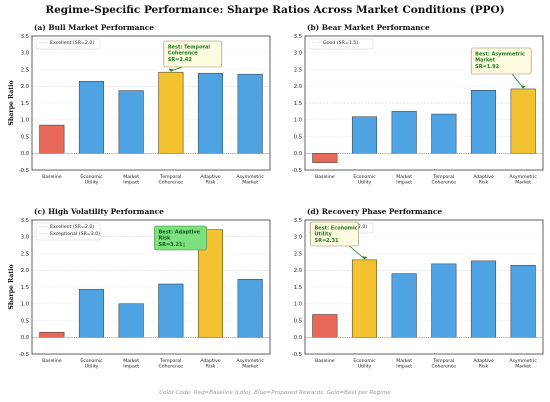 Image resolution: width=550 pixels, height=402 pixels. I want to click on annotation-text: SR=3.21▯, so click(172, 245).